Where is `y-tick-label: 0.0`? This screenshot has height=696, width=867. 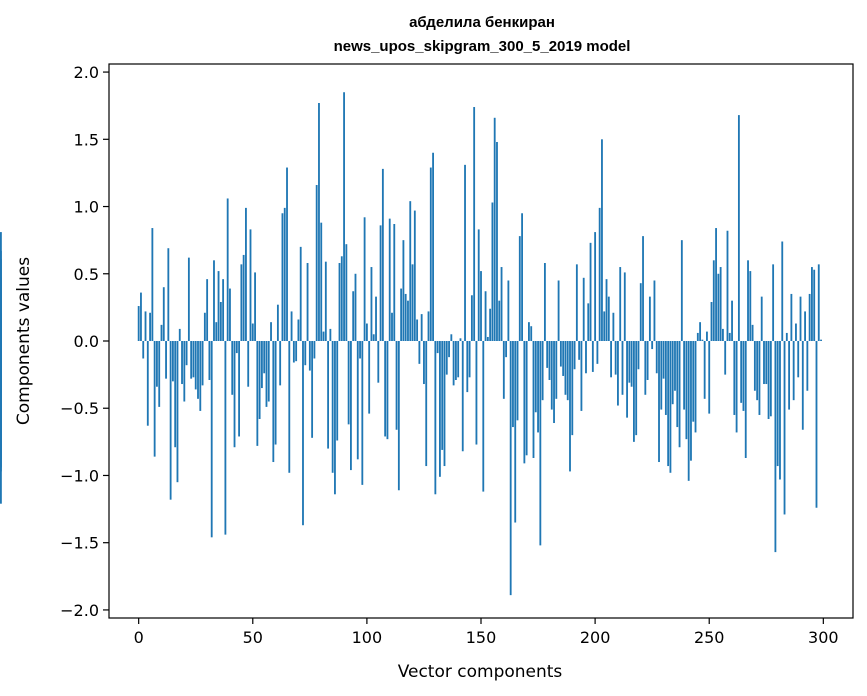
y-tick-label: 0.0 is located at coordinates (86, 341).